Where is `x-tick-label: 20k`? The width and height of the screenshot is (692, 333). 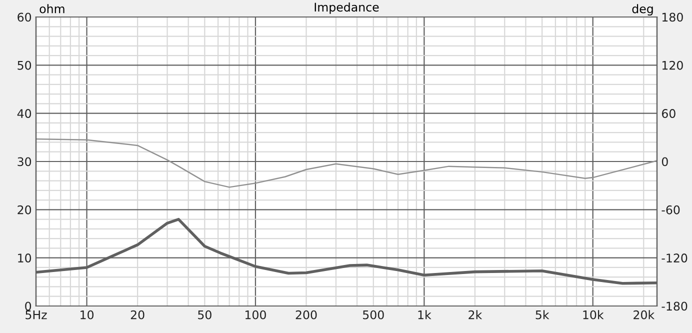
x-tick-label: 20k is located at coordinates (644, 315).